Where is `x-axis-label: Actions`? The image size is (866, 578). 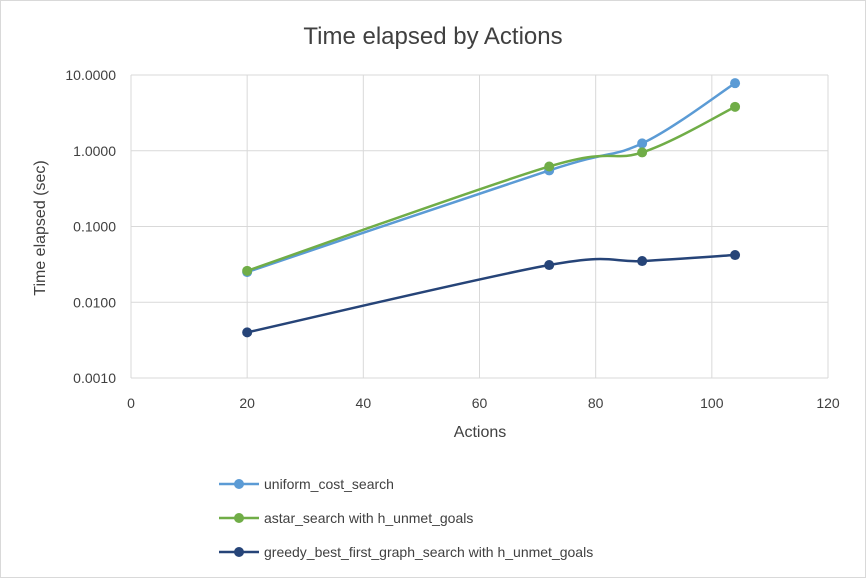 x-axis-label: Actions is located at coordinates (480, 432).